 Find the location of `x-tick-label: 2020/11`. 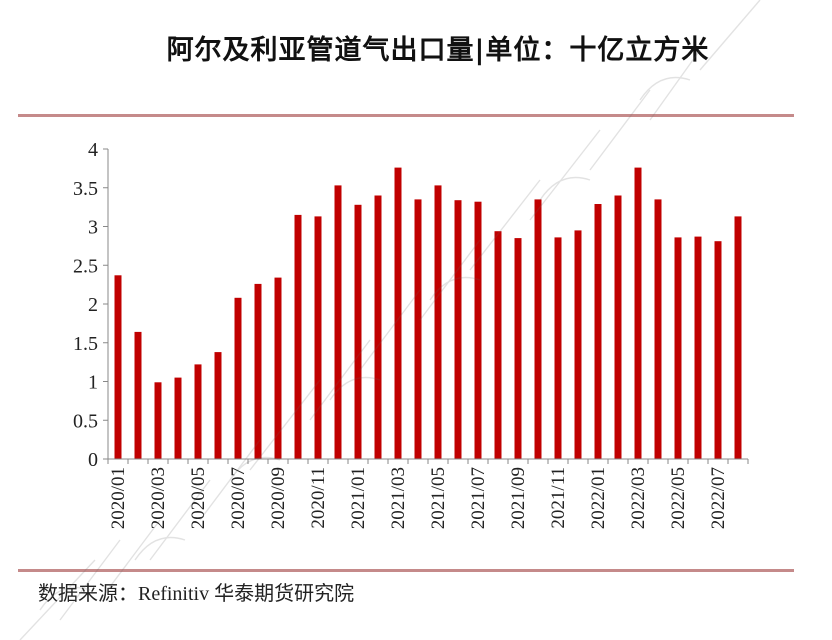

x-tick-label: 2020/11 is located at coordinates (318, 498).